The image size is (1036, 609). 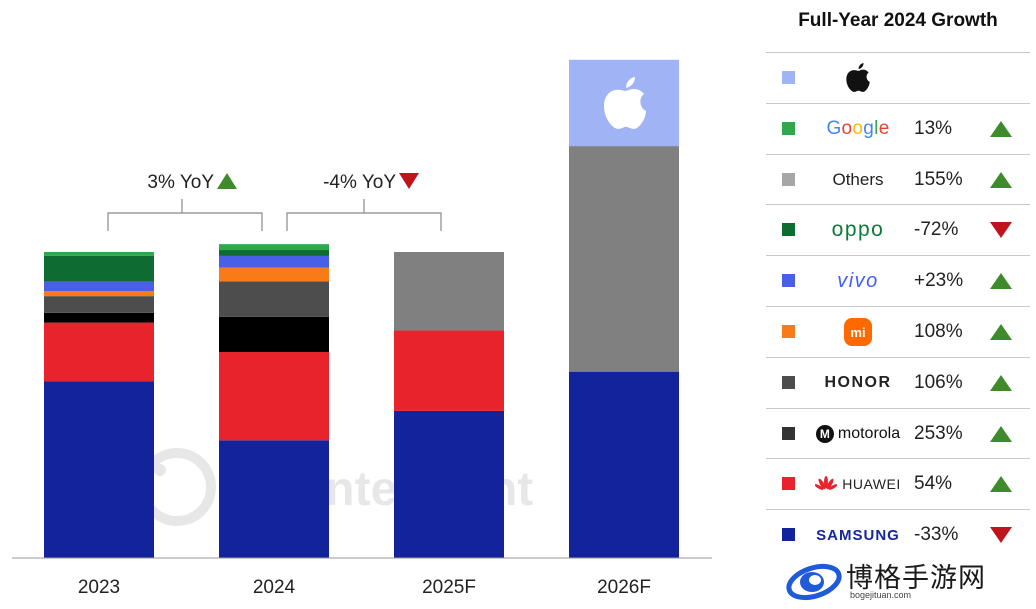 I want to click on legend-brand: HUAWEI, so click(x=858, y=484).